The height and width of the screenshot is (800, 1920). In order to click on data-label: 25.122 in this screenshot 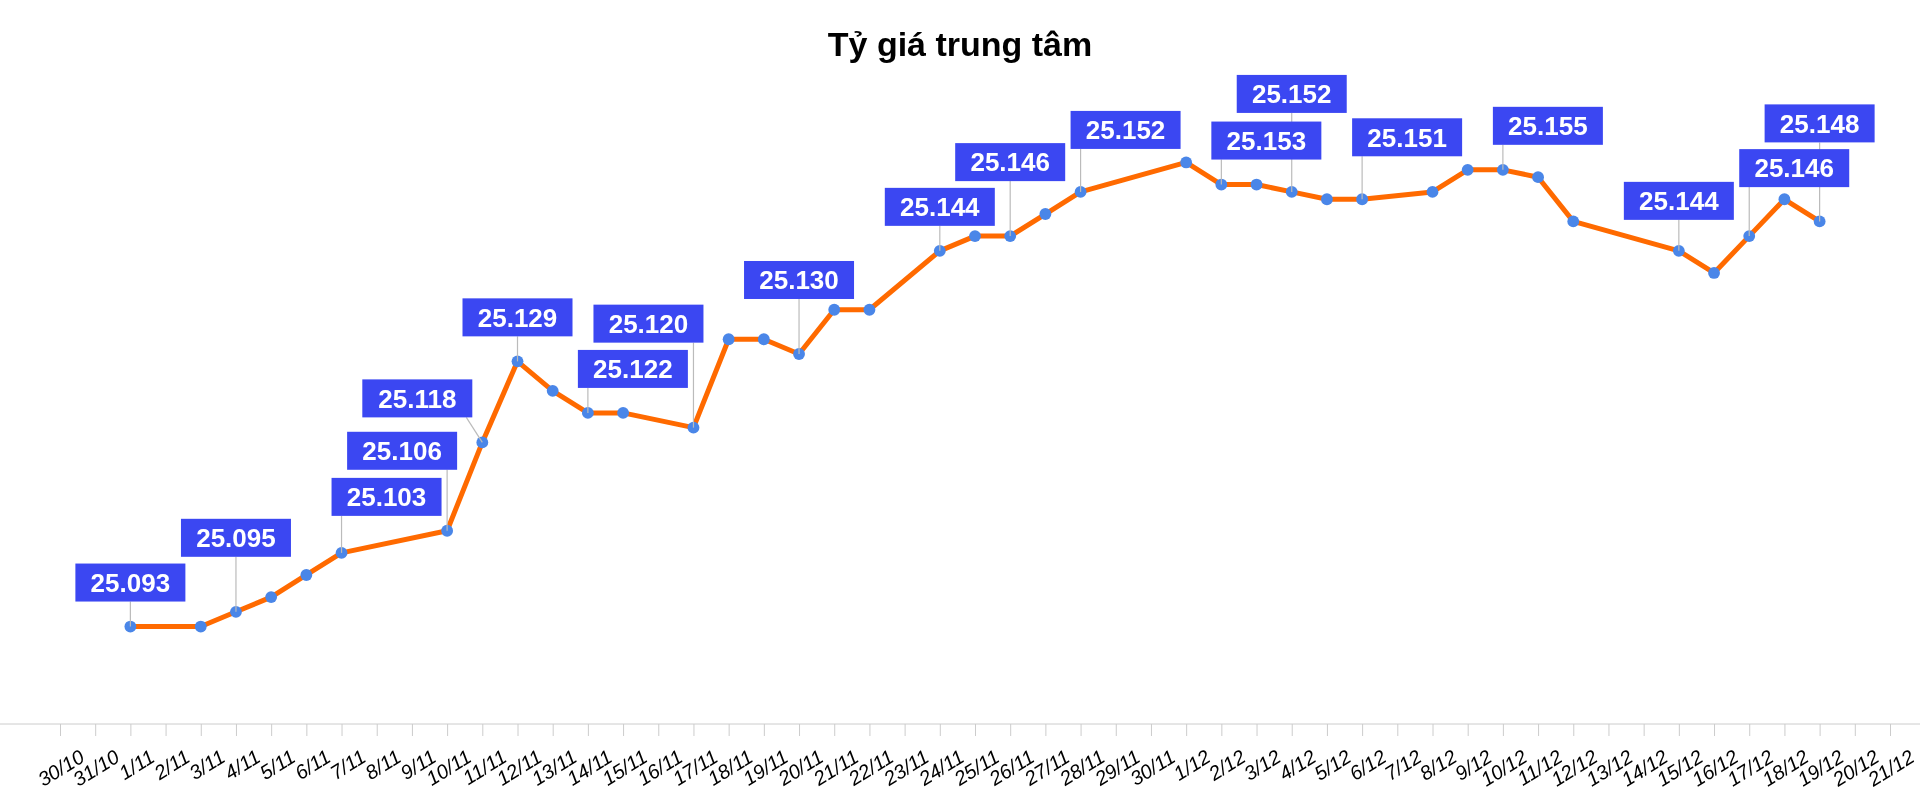, I will do `click(633, 369)`.